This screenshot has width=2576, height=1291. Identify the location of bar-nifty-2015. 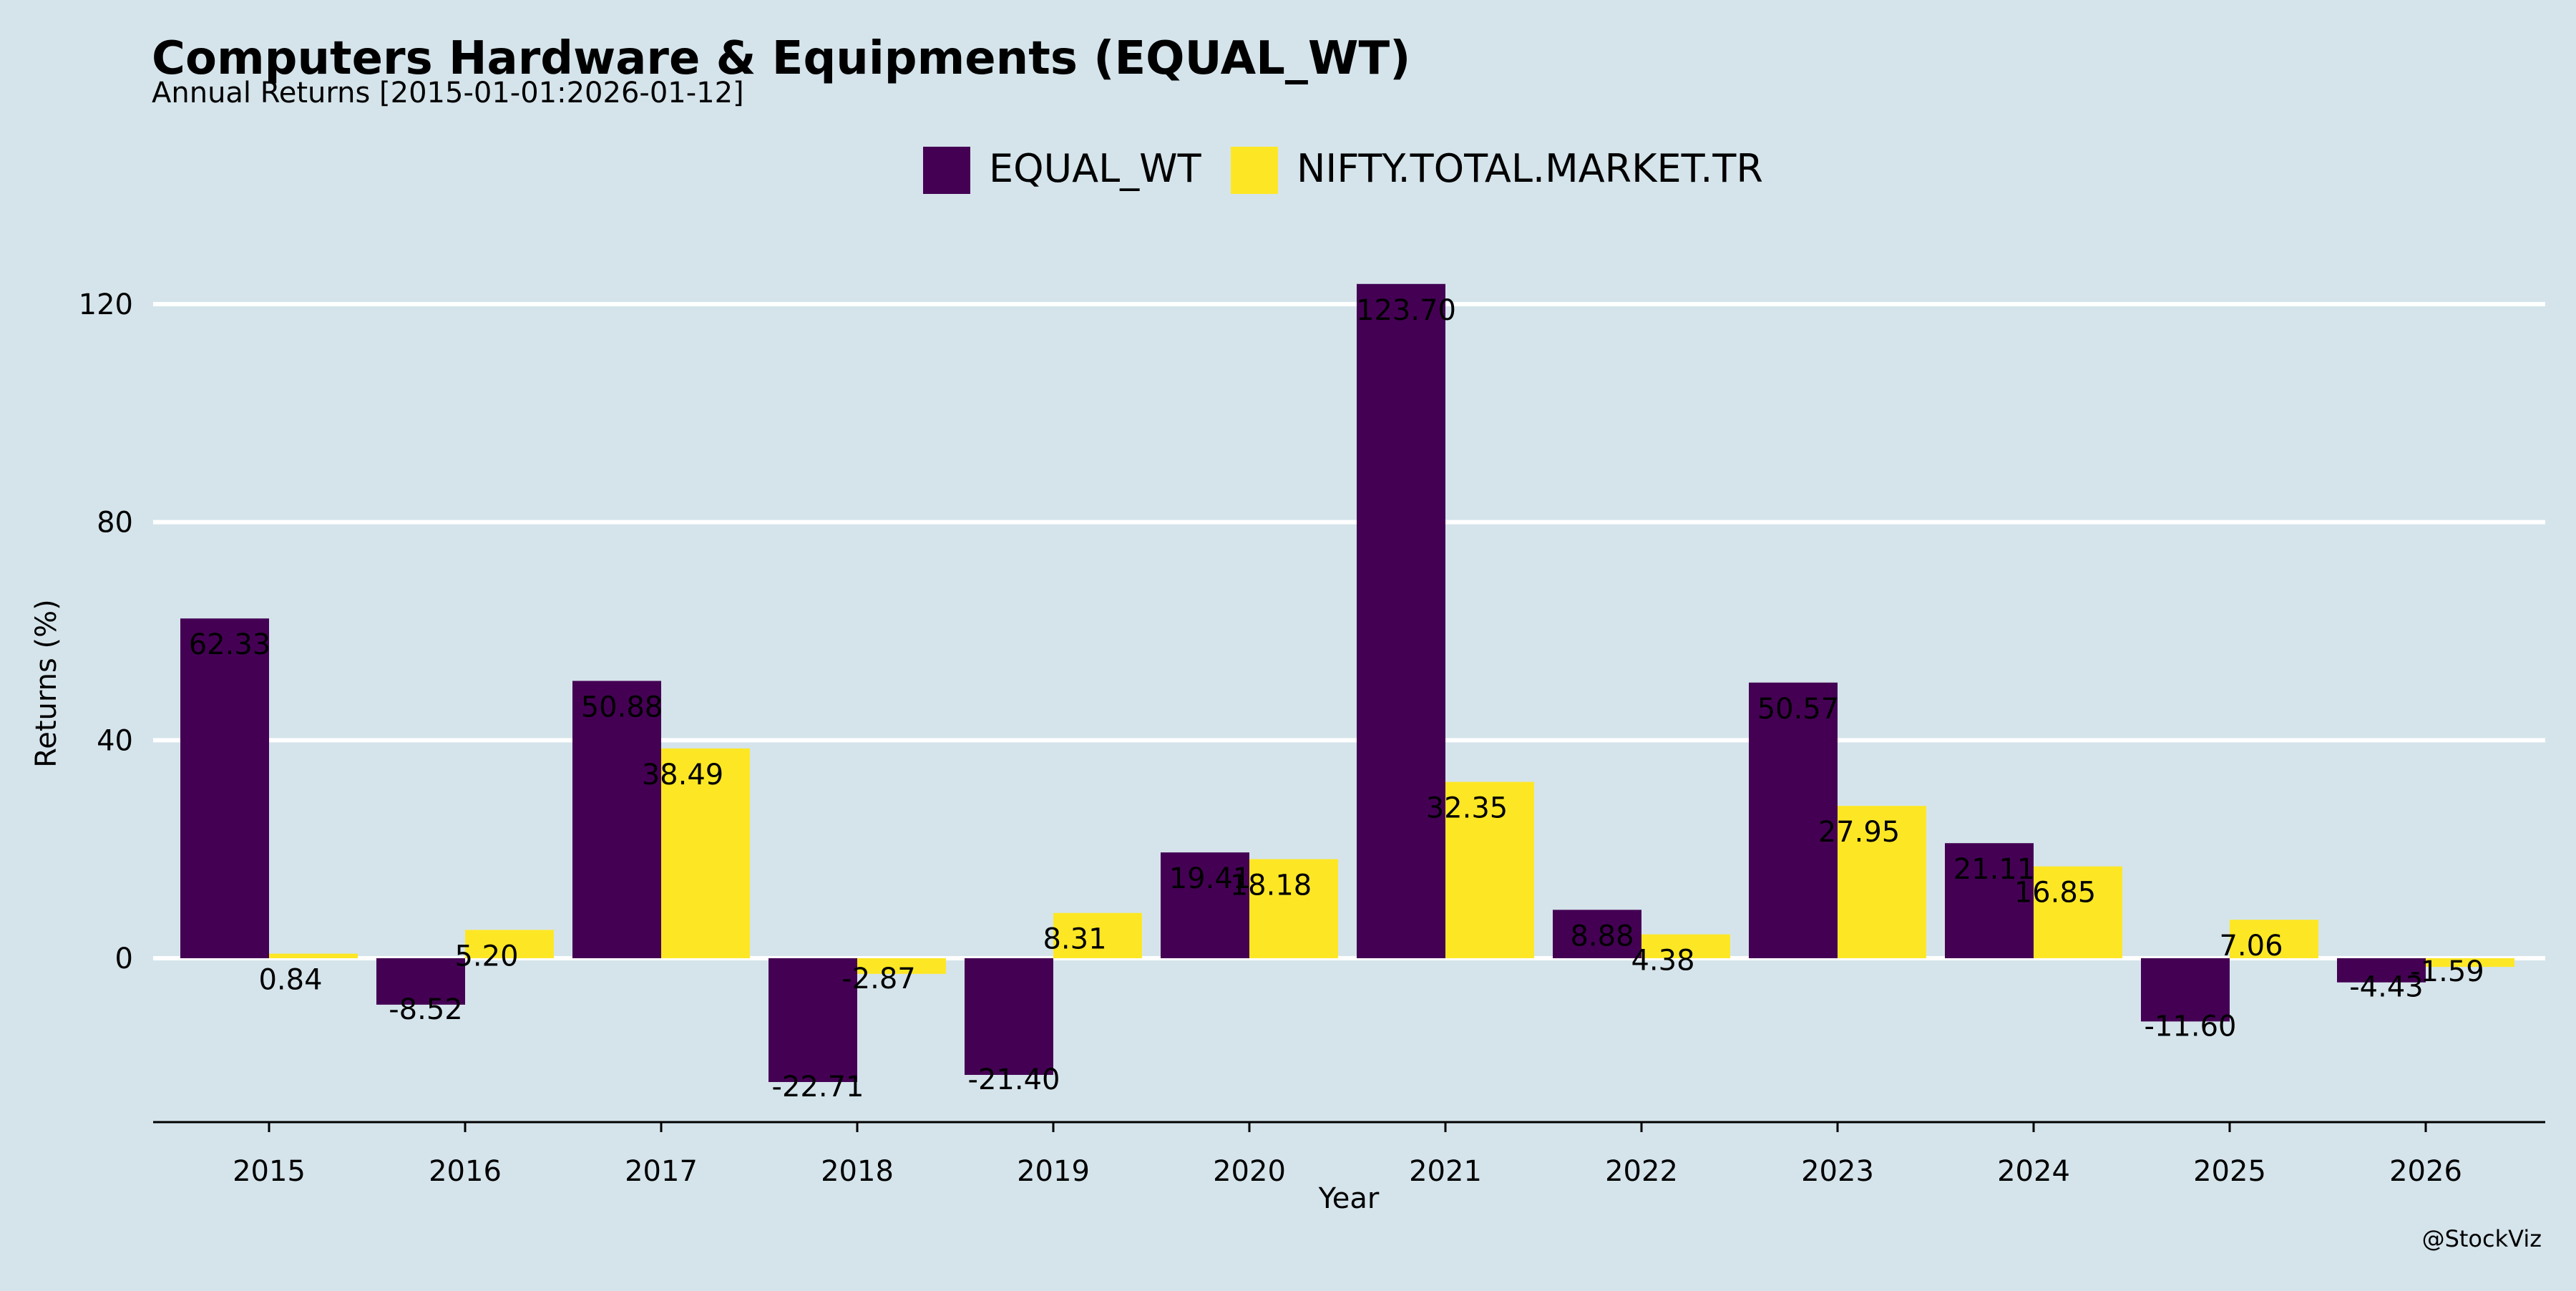
(313, 955).